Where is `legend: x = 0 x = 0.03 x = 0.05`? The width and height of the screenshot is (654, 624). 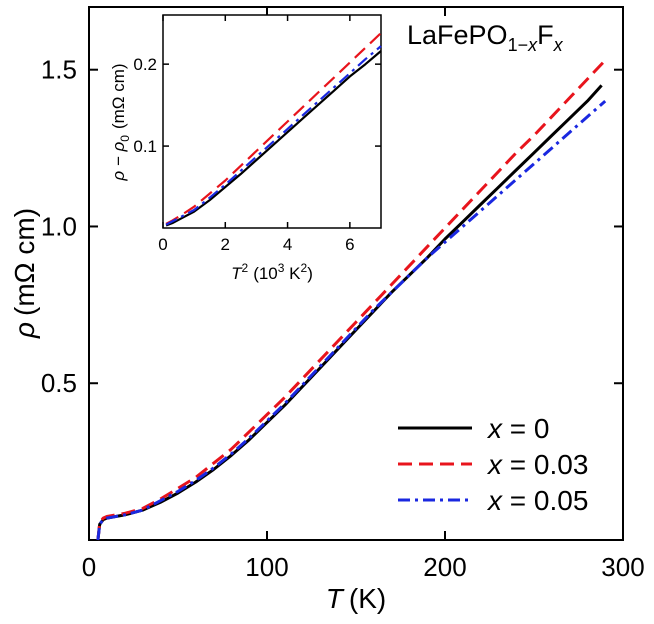 legend: x = 0 x = 0.03 x = 0.05 is located at coordinates (493, 464).